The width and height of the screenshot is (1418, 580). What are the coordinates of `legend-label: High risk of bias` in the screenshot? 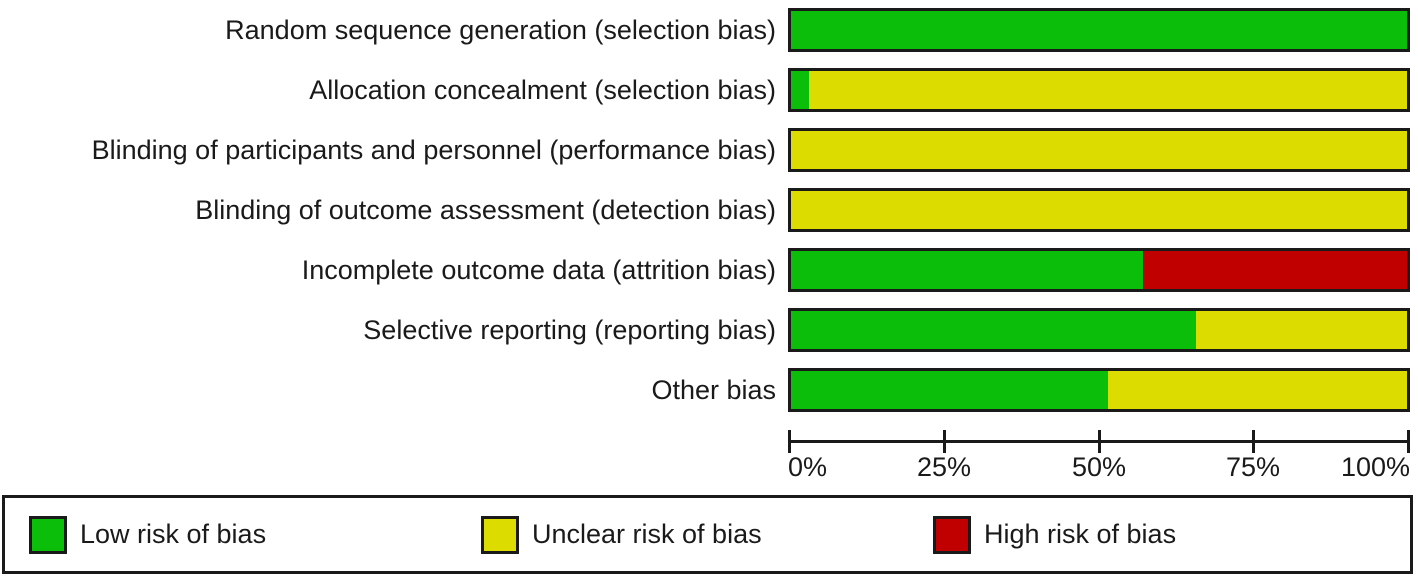 It's located at (1080, 534).